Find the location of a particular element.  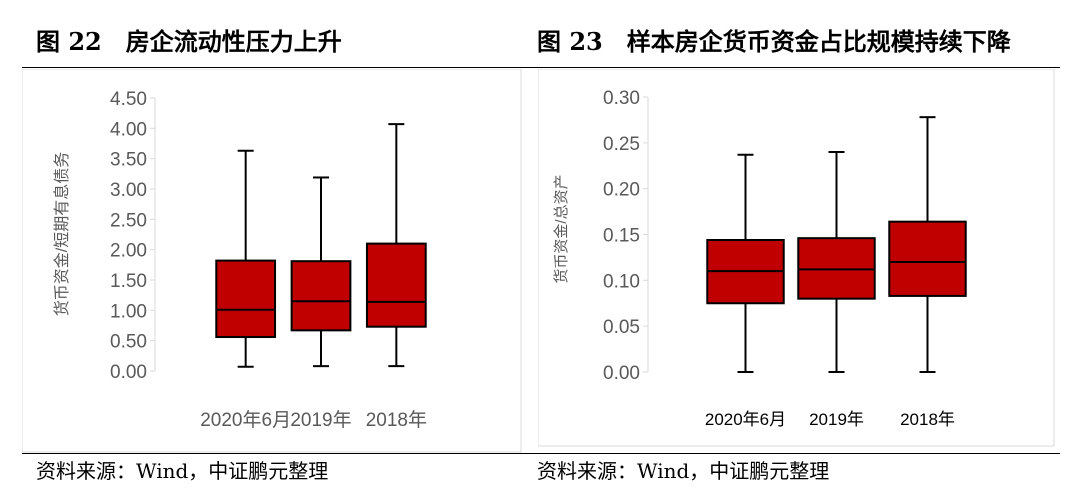

y-tick-label: 0.10 is located at coordinates (621, 281).